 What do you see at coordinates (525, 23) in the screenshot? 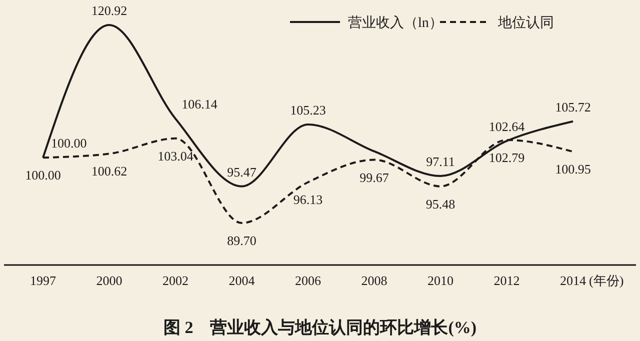
I see `legend-label: 地位认同` at bounding box center [525, 23].